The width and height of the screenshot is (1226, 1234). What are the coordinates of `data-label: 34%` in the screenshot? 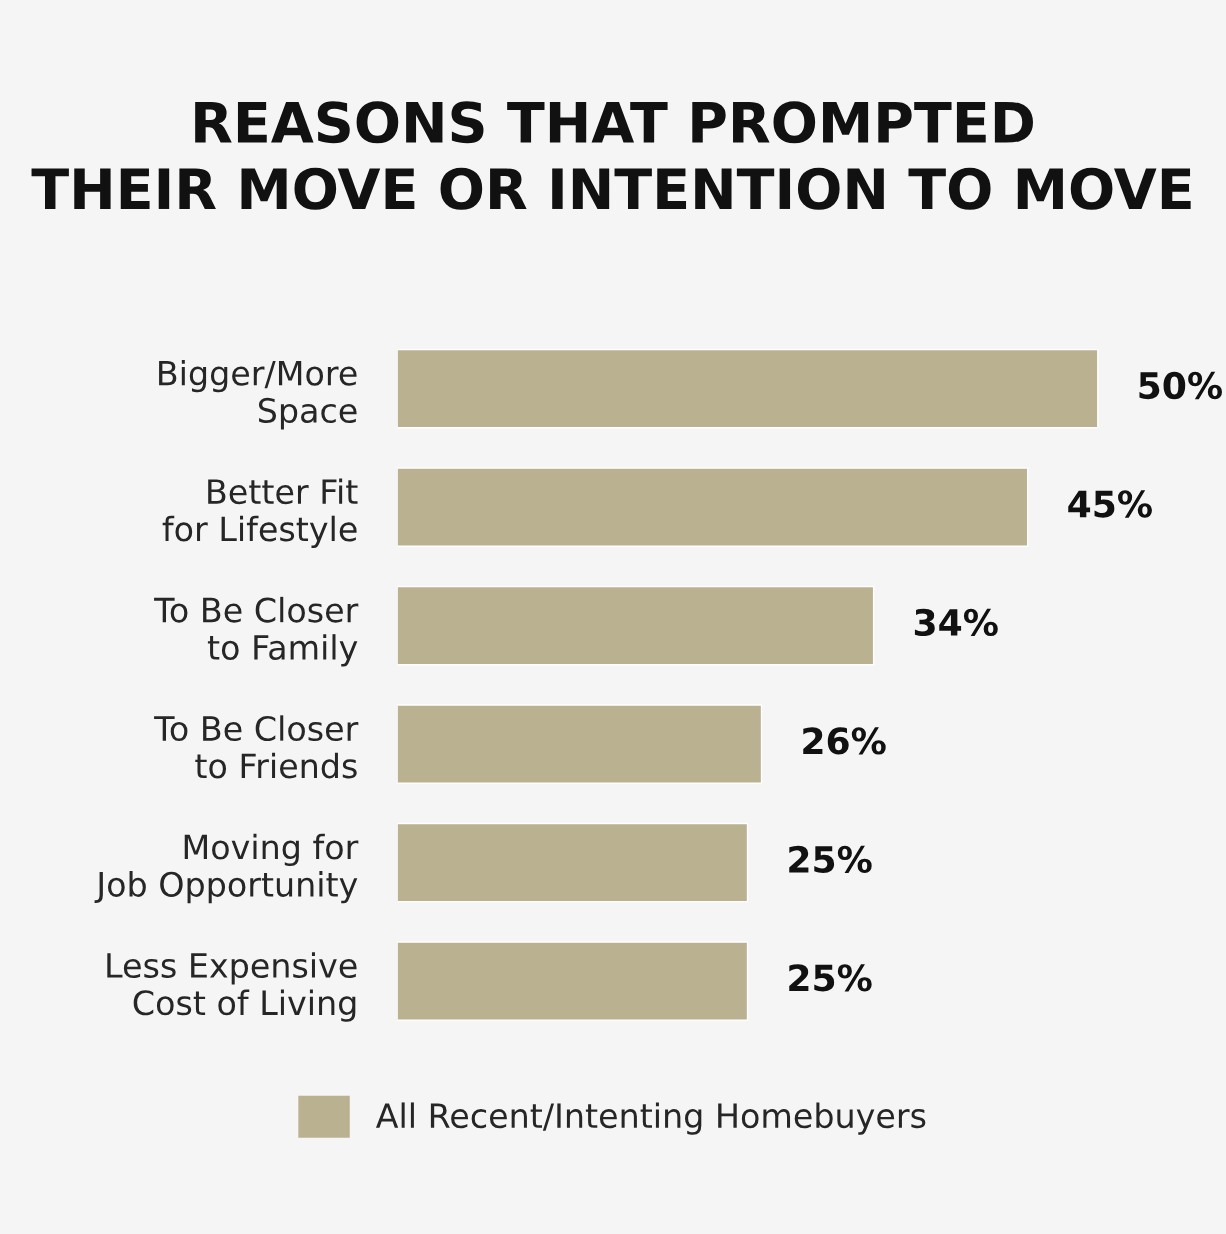 It's located at (956, 622).